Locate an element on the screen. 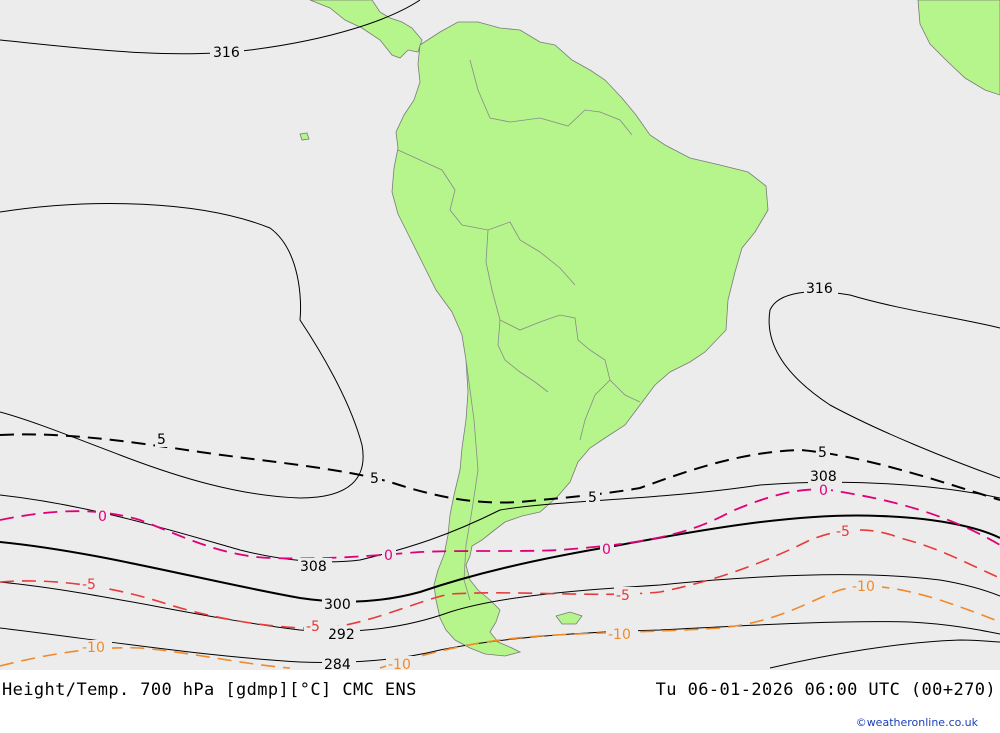 Image resolution: width=1000 pixels, height=733 pixels. temp-label-5-b: 5 is located at coordinates (374, 479).